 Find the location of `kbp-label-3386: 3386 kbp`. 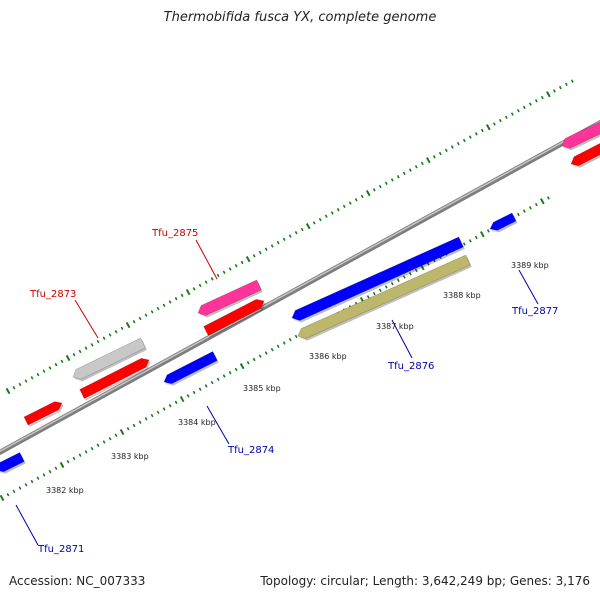

kbp-label-3386: 3386 kbp is located at coordinates (328, 356).